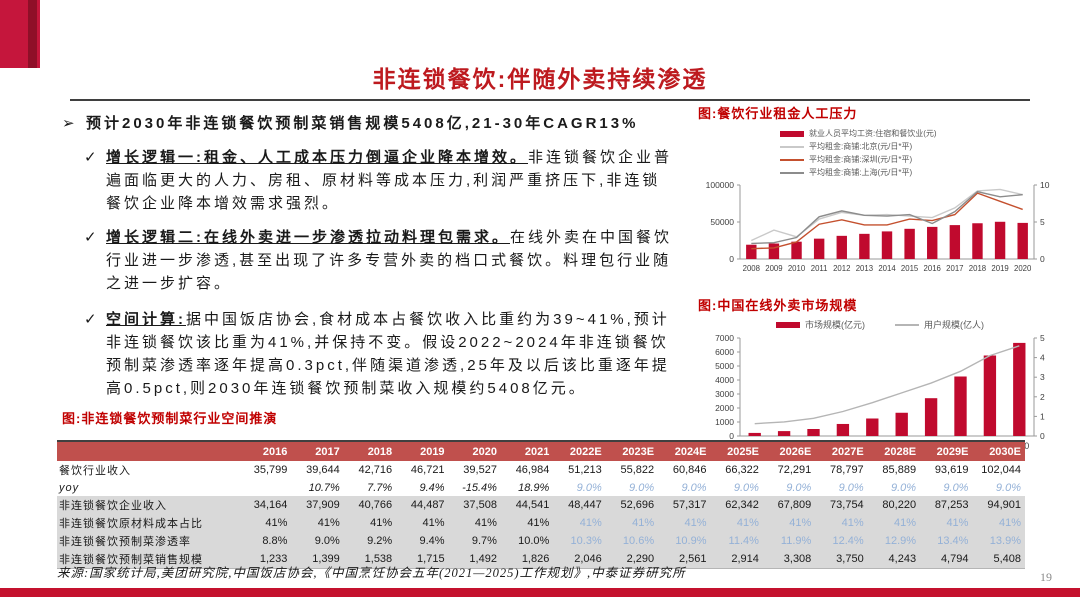 The width and height of the screenshot is (1080, 608). What do you see at coordinates (550, 100) in the screenshot?
I see `title-divider` at bounding box center [550, 100].